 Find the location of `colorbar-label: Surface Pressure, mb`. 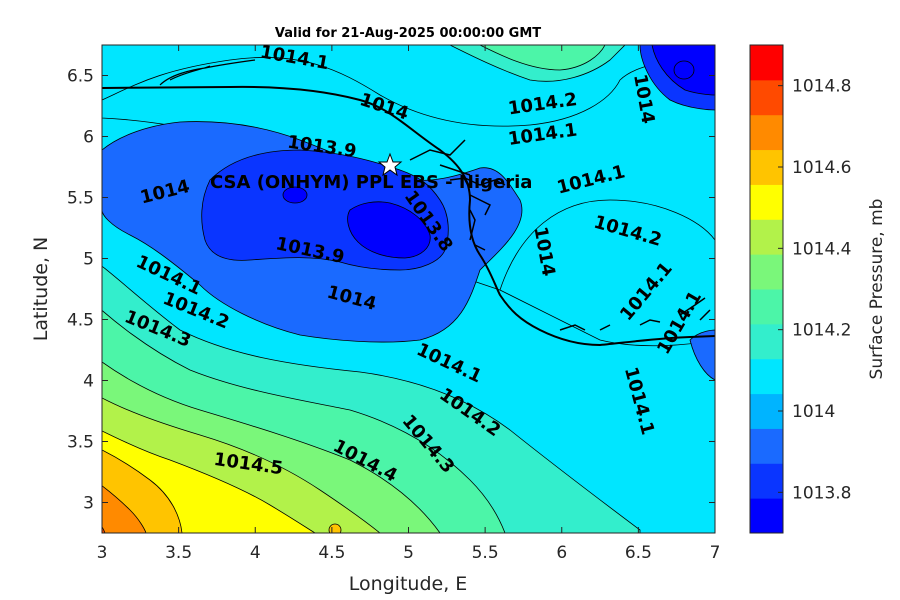

colorbar-label: Surface Pressure, mb is located at coordinates (877, 289).